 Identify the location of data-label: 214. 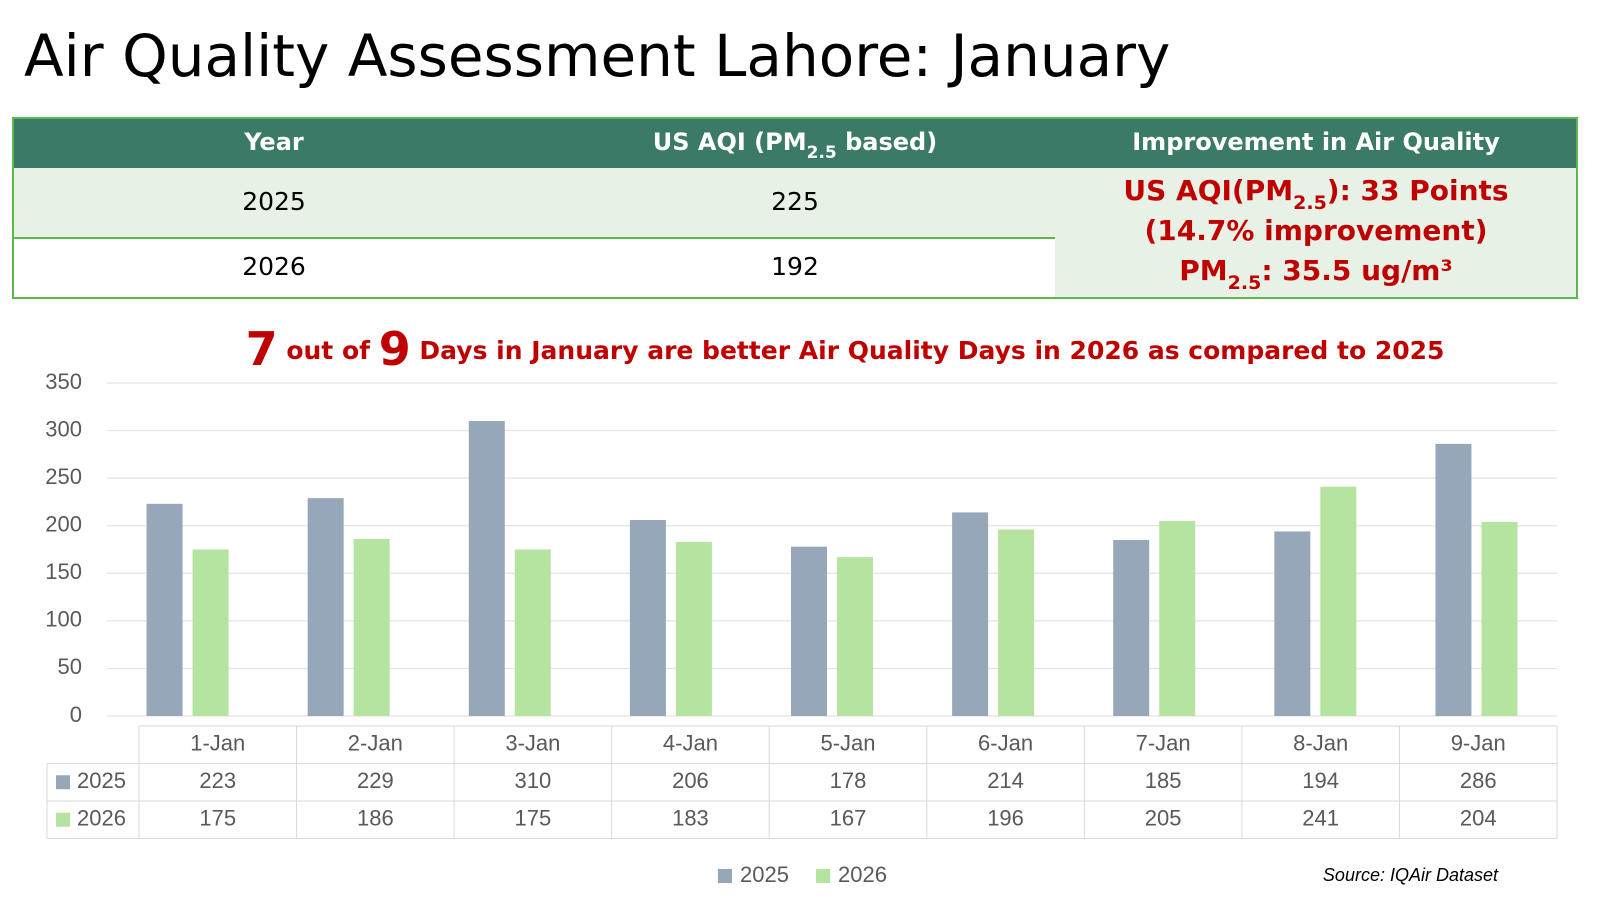
(1005, 780).